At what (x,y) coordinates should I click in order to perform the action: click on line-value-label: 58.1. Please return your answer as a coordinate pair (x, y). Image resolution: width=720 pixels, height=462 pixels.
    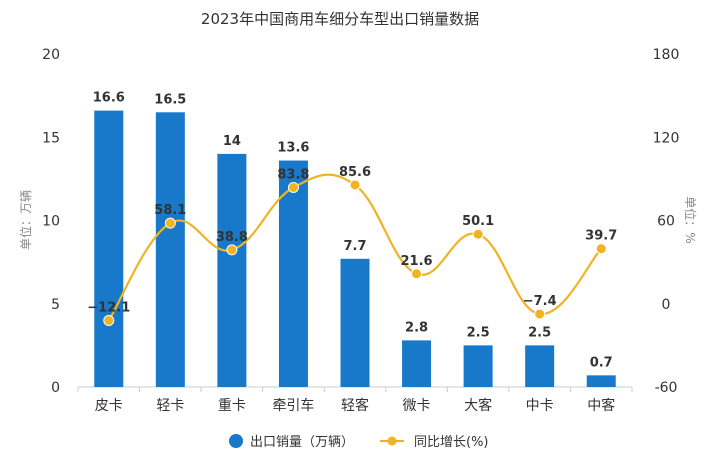
    Looking at the image, I should click on (170, 210).